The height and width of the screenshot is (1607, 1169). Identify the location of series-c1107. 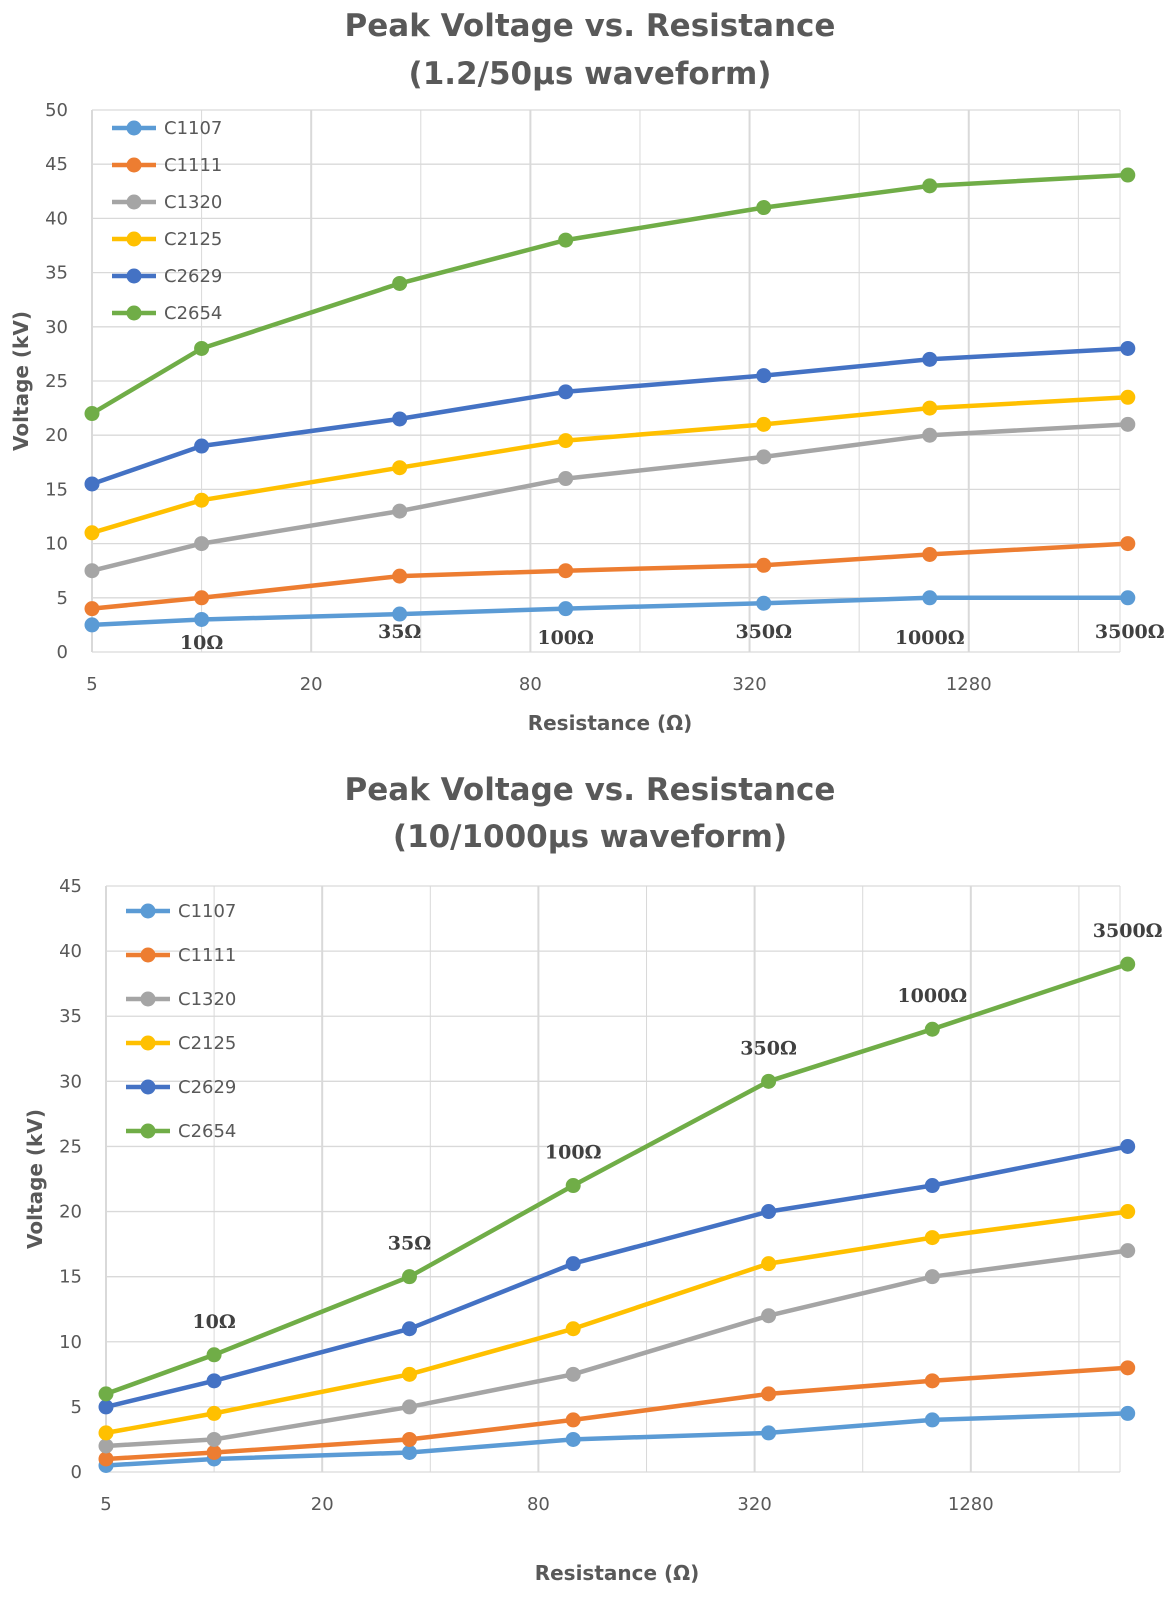
(610, 611).